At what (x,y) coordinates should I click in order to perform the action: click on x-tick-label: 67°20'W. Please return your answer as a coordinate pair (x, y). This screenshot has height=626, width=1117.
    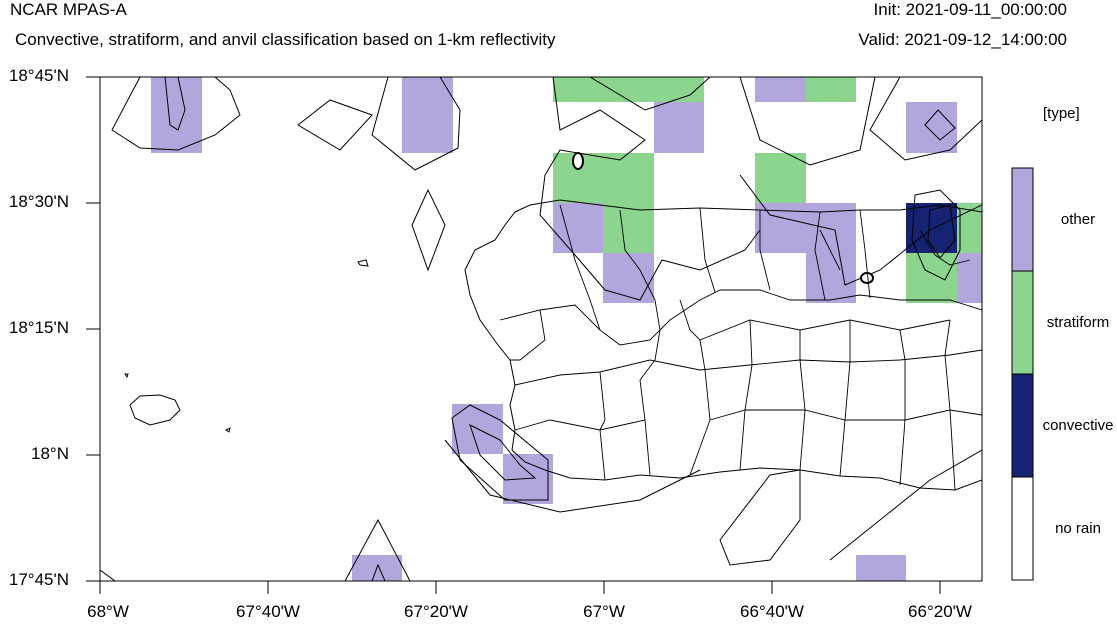
    Looking at the image, I should click on (436, 611).